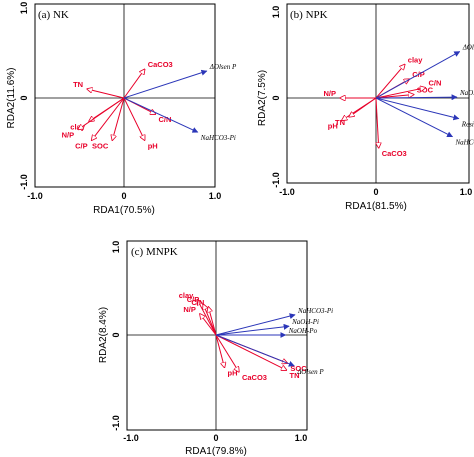 The image size is (474, 457). Describe the element at coordinates (123, 196) in the screenshot. I see `xtick-a-1: 0` at that location.